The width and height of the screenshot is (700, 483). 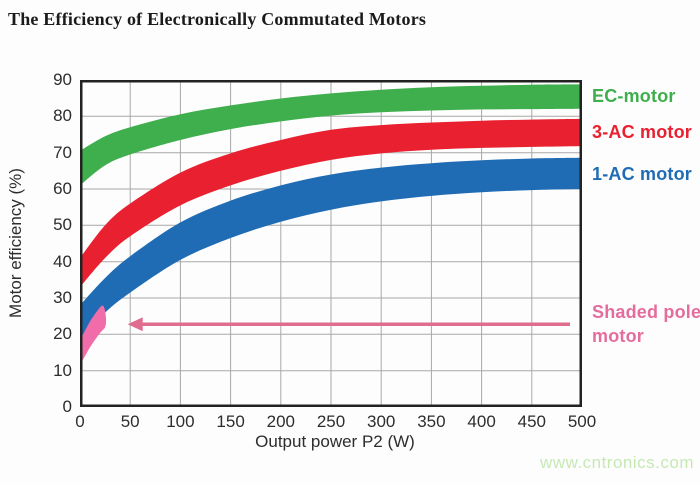 What do you see at coordinates (93, 335) in the screenshot?
I see `shaded-pole-wedge` at bounding box center [93, 335].